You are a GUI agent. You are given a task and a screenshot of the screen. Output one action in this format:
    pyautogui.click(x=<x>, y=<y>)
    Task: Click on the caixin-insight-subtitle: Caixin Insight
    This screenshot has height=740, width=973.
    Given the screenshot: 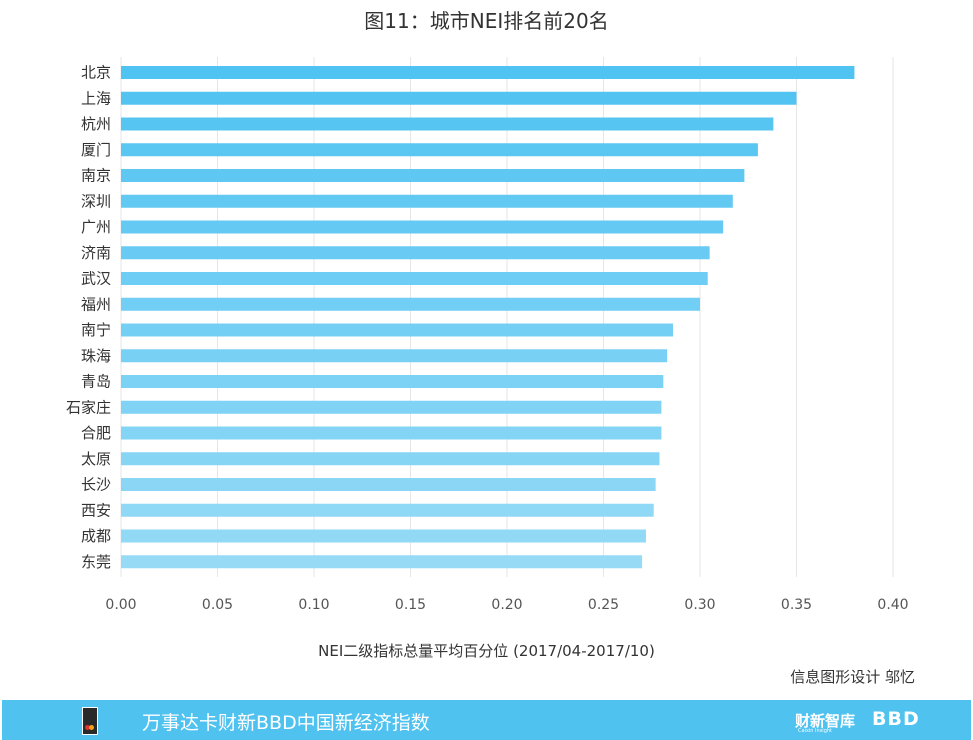 What is the action you would take?
    pyautogui.click(x=815, y=731)
    